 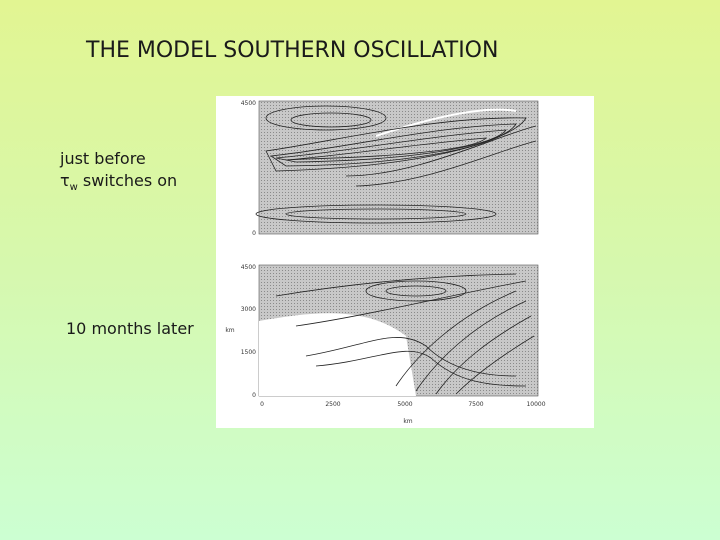 I want to click on caption: 10 months later, so click(x=130, y=328).